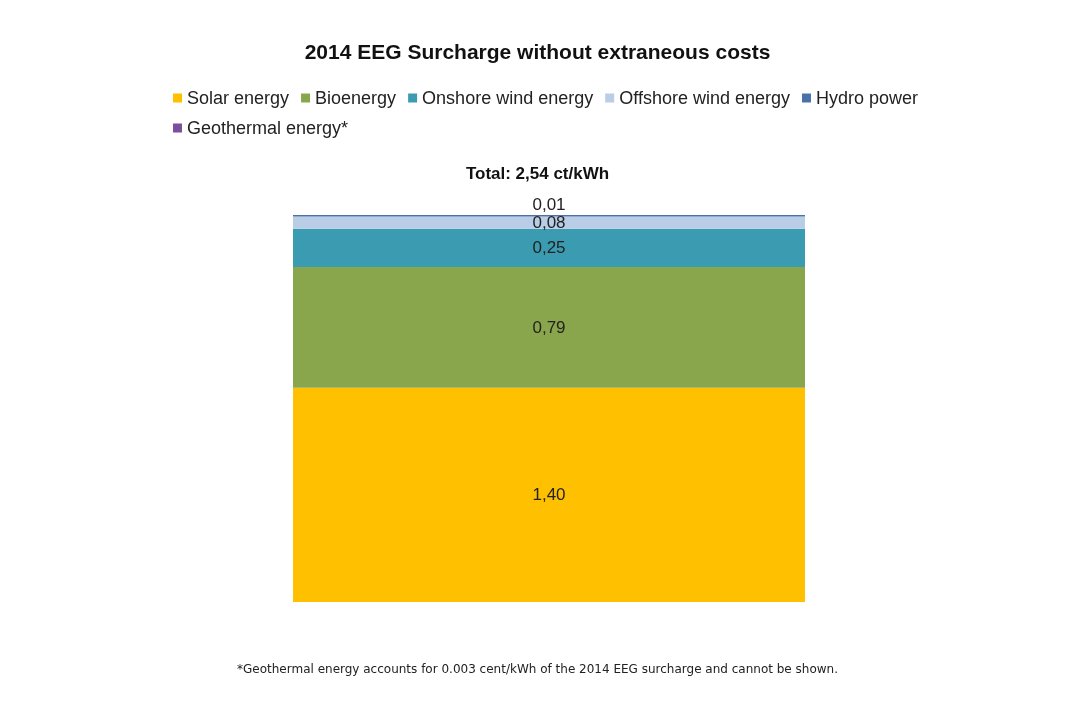 The width and height of the screenshot is (1075, 707). Describe the element at coordinates (537, 669) in the screenshot. I see `text: *Geothermal energy accounts for 0.003 cent/kWh of the 2014 EEG surcharge and cannot be shown.` at that location.